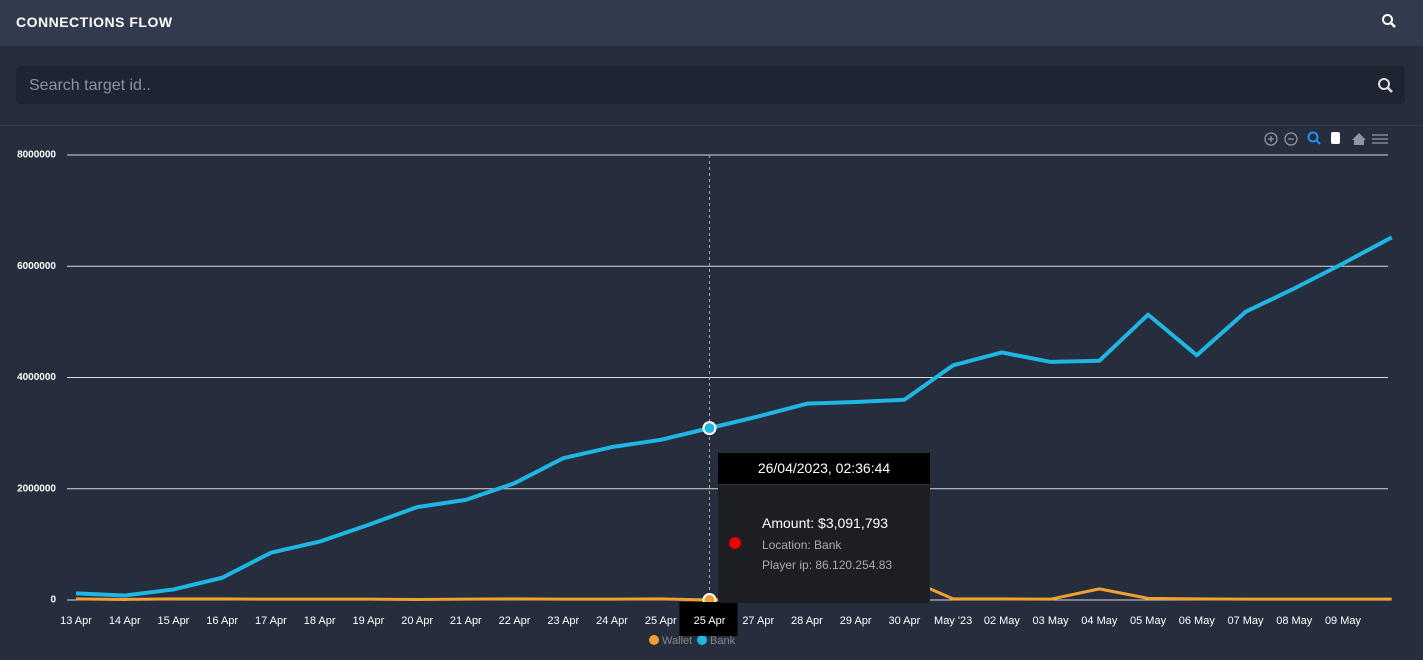 This screenshot has width=1423, height=660. What do you see at coordinates (94, 22) in the screenshot?
I see `title: CONNECTIONS FLOW` at bounding box center [94, 22].